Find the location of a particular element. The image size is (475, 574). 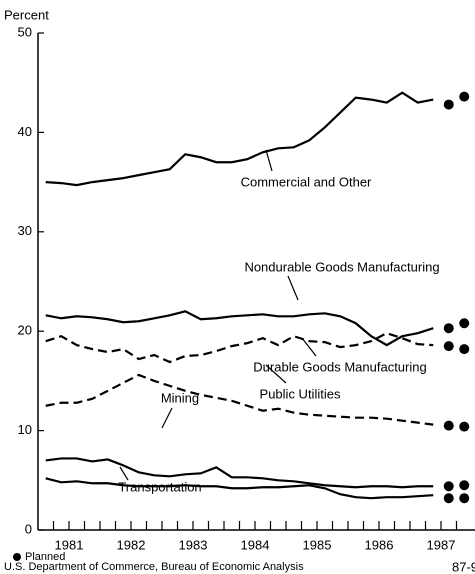

y-tick-label: 40 is located at coordinates (25, 131).